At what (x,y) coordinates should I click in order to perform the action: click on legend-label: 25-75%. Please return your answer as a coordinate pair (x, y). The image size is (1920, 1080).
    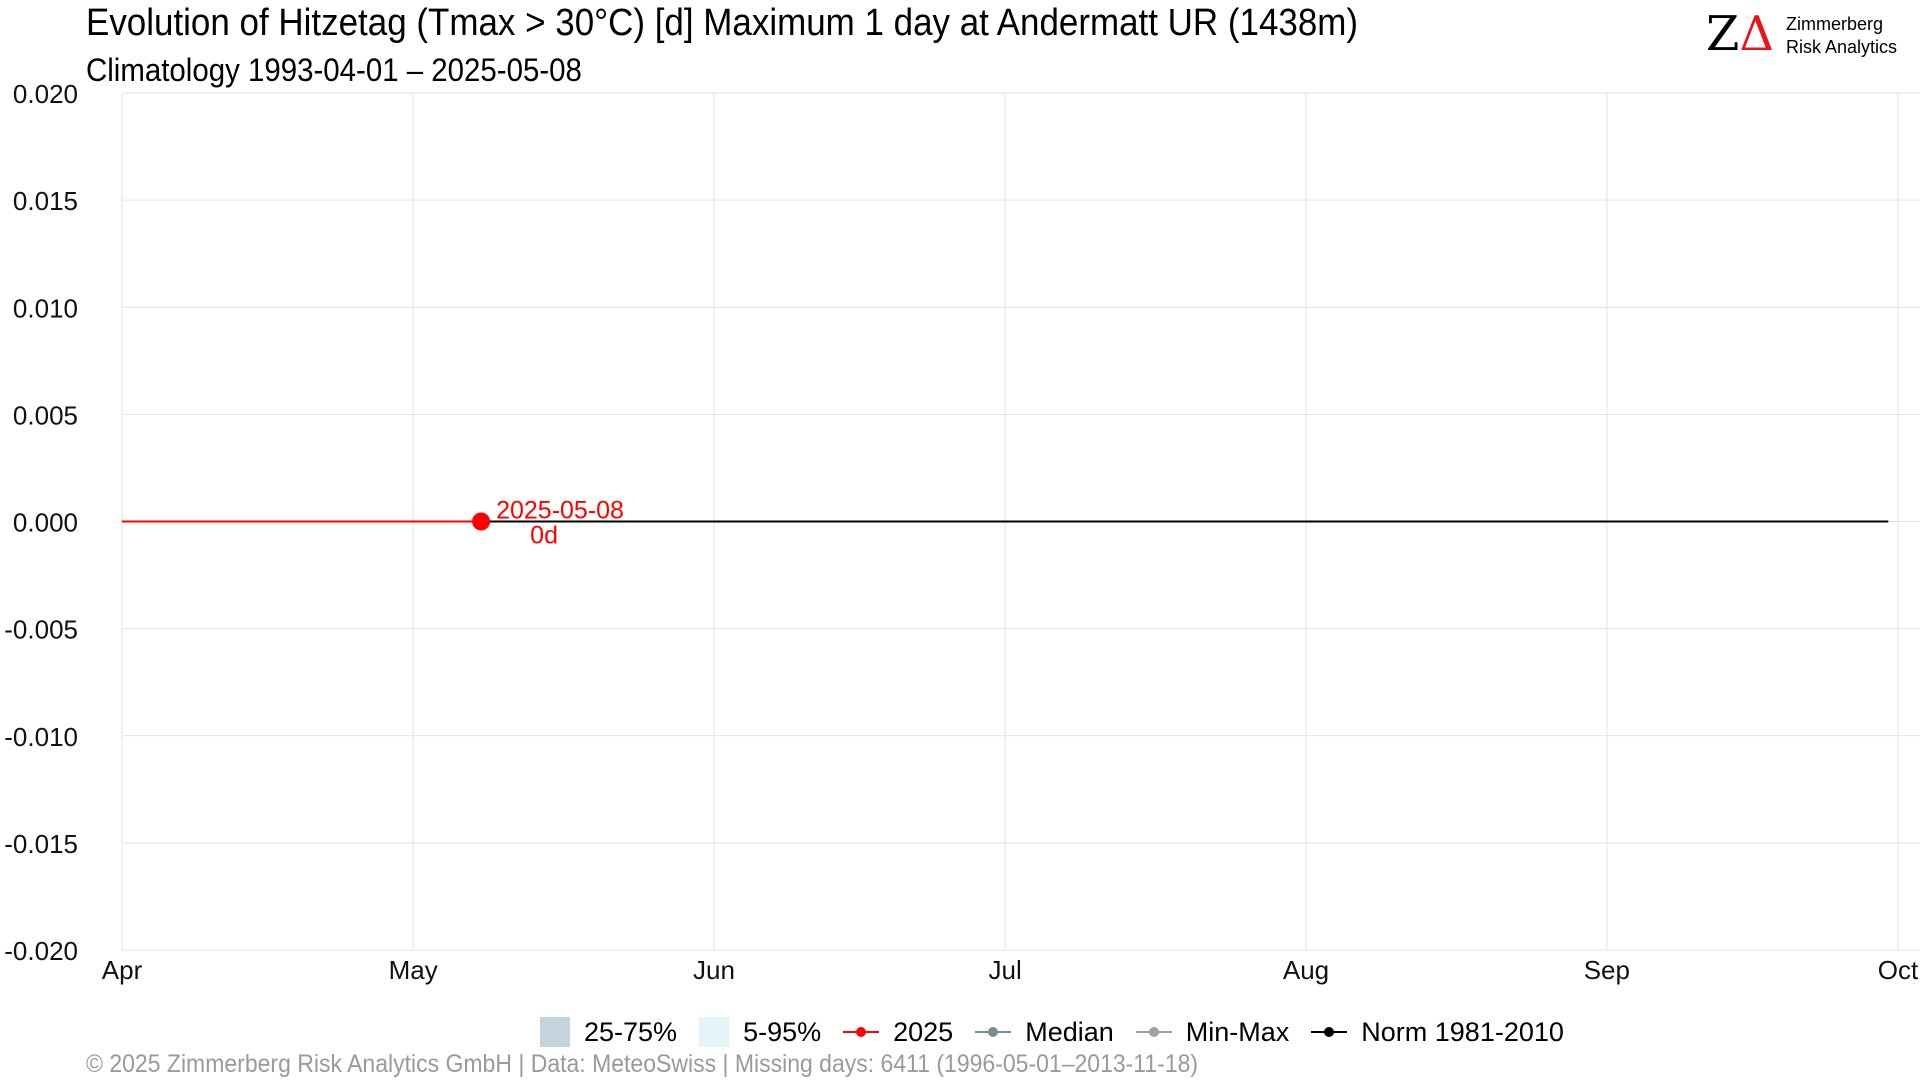
    Looking at the image, I should click on (631, 1031).